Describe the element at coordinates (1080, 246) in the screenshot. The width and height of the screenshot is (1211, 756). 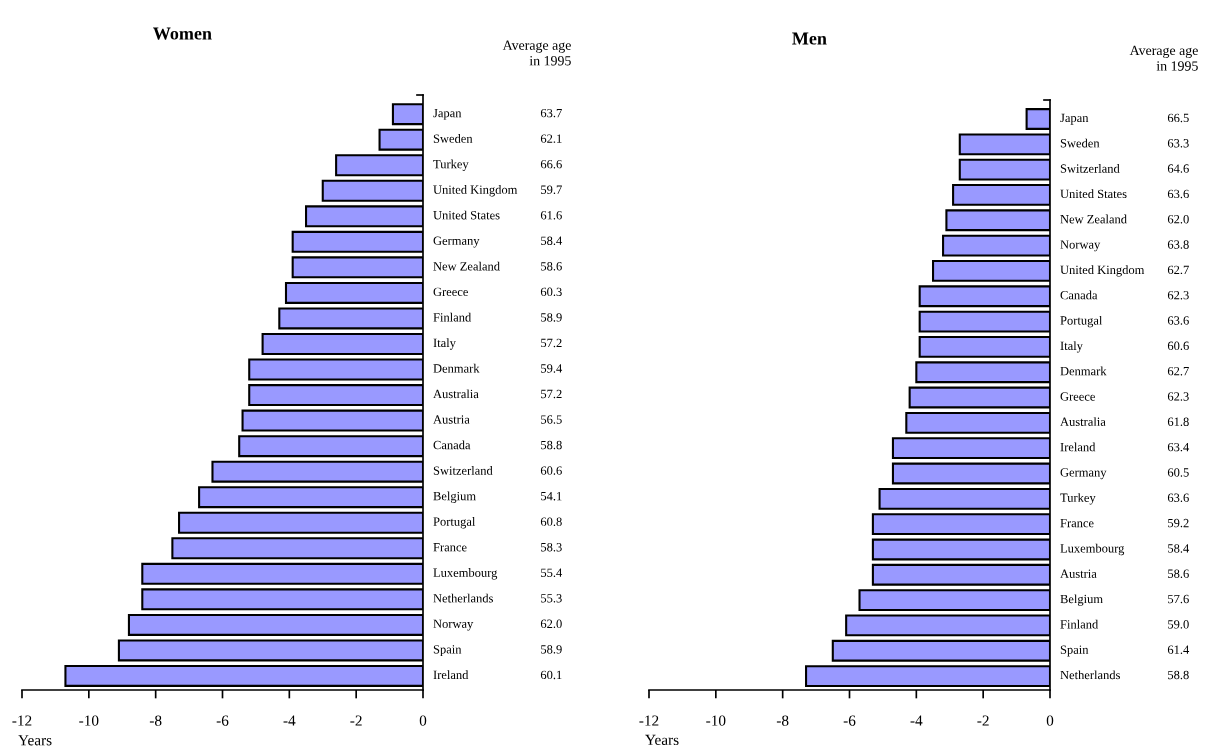
I see `y-tick-label: Norway` at that location.